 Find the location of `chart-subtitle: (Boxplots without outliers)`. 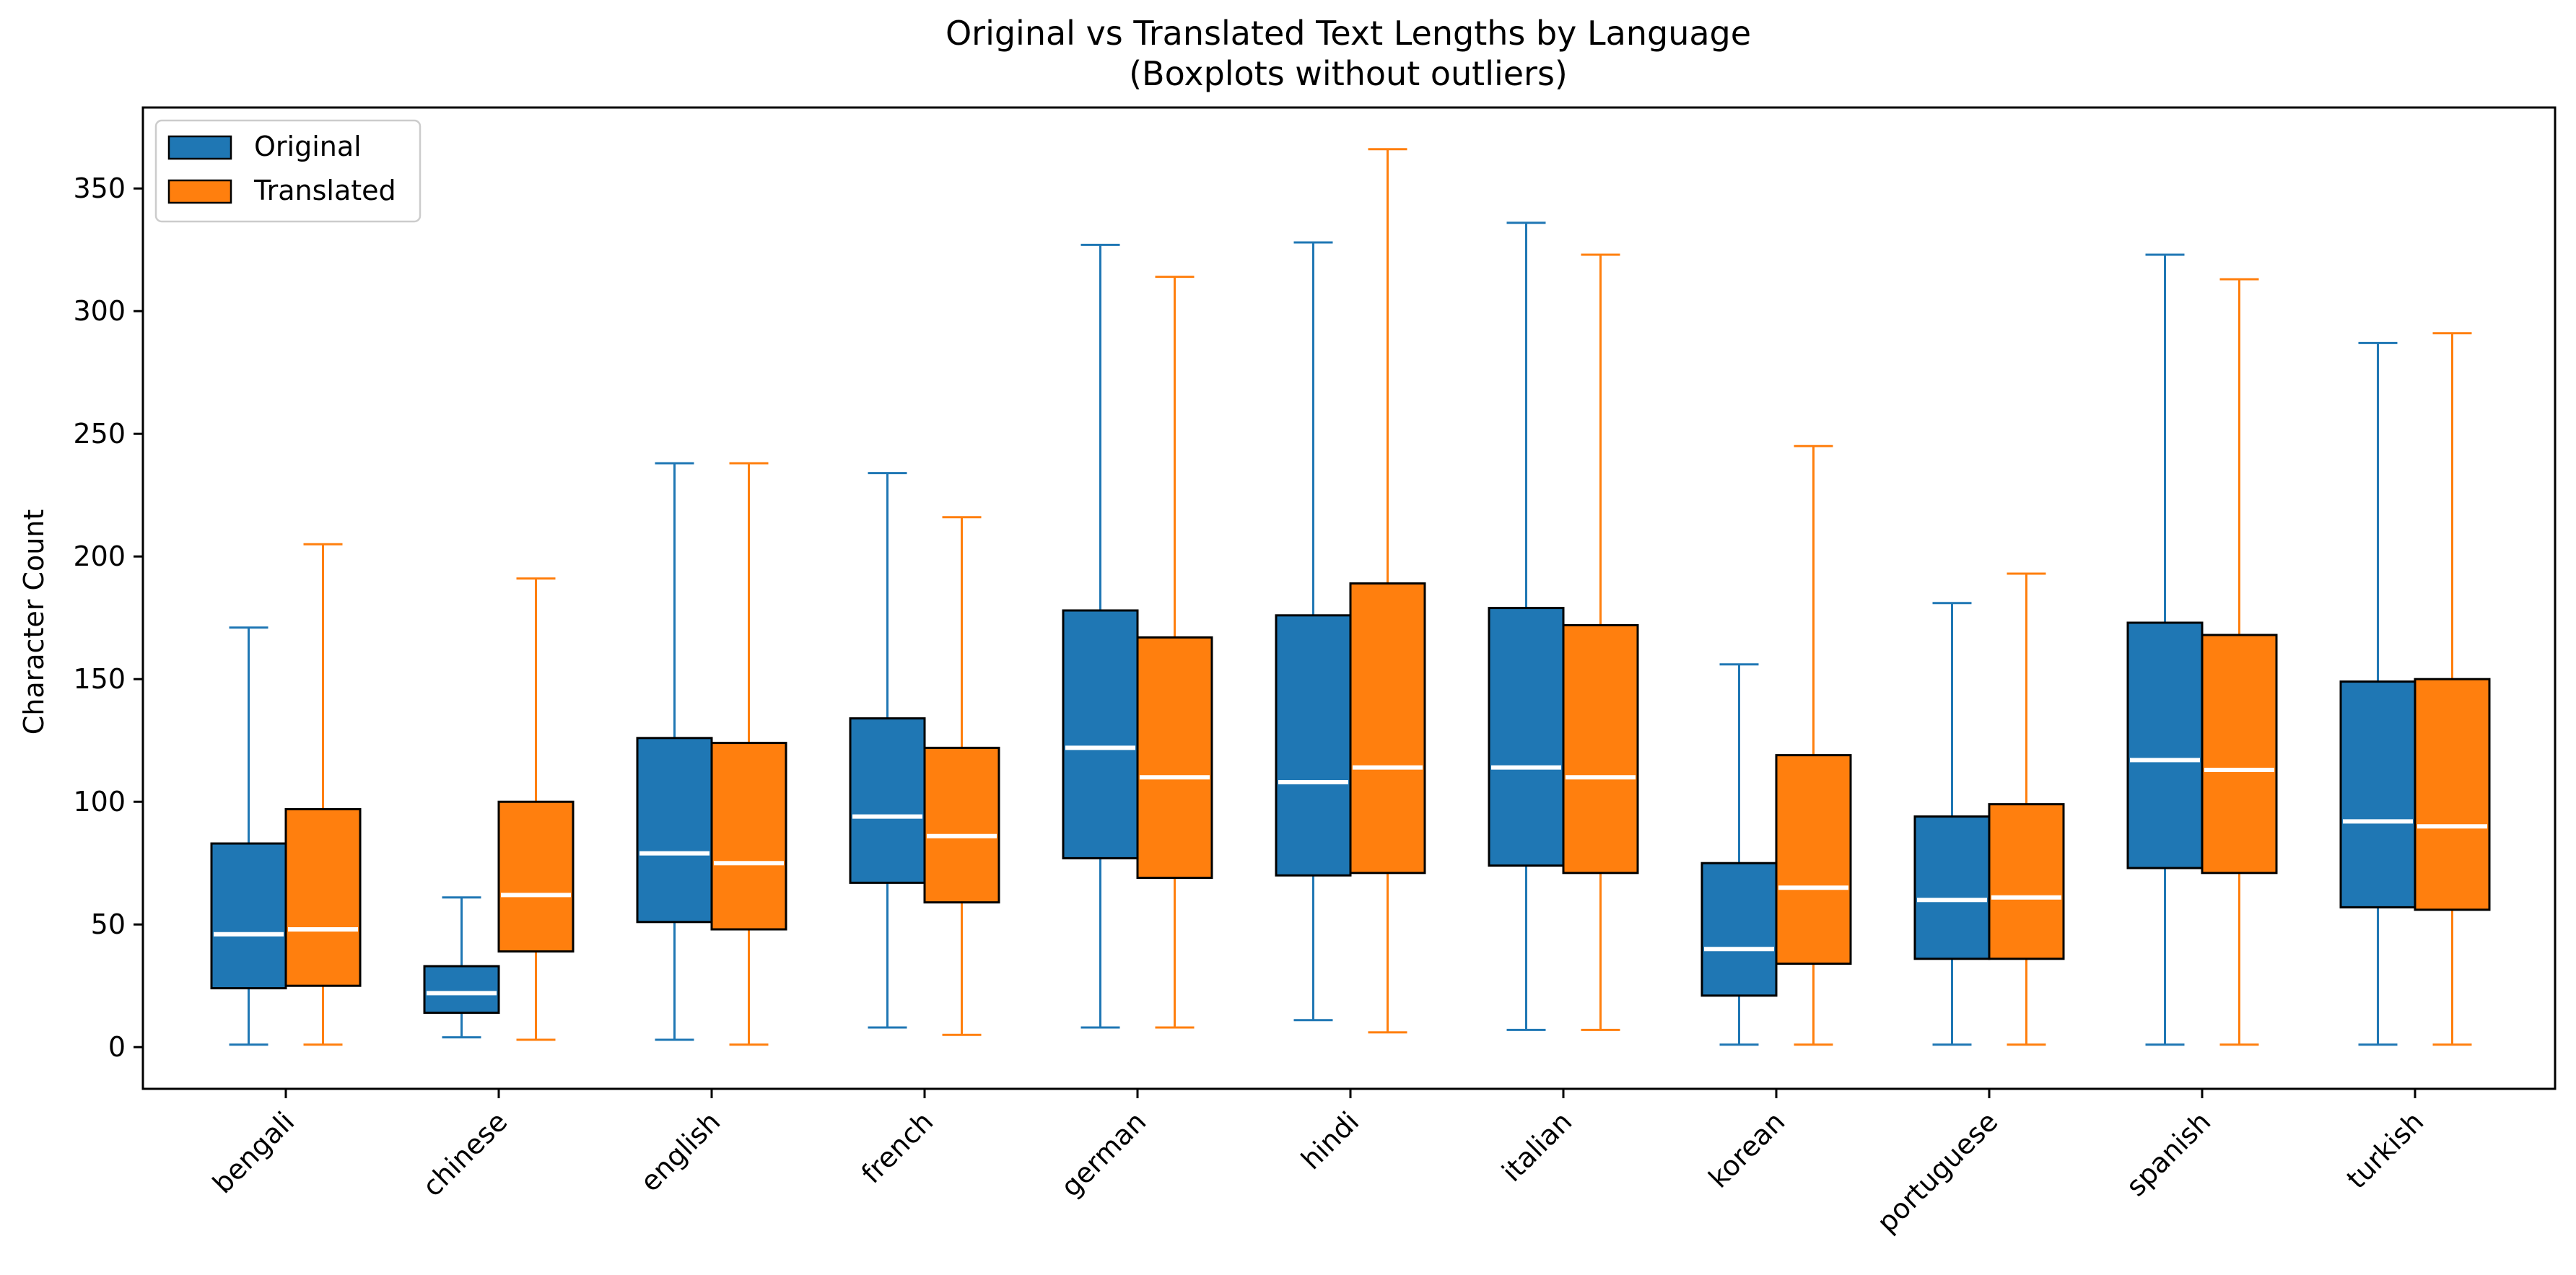

chart-subtitle: (Boxplots without outliers) is located at coordinates (1348, 74).